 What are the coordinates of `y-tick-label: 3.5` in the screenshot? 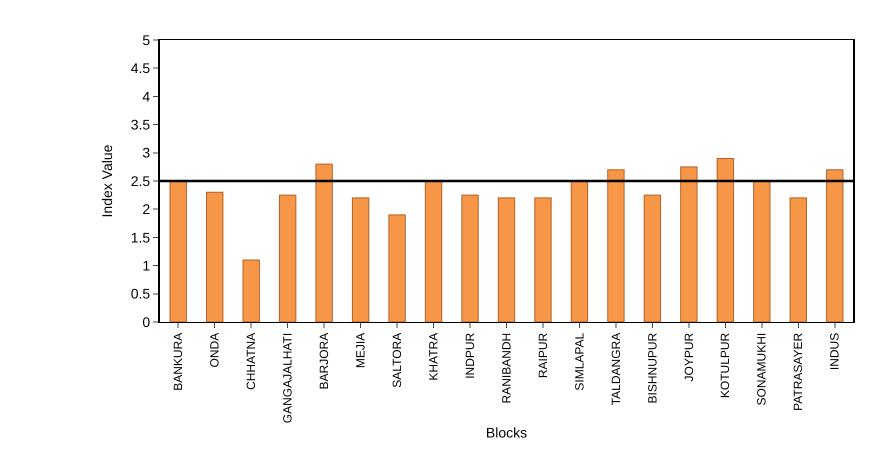 It's located at (140, 124).